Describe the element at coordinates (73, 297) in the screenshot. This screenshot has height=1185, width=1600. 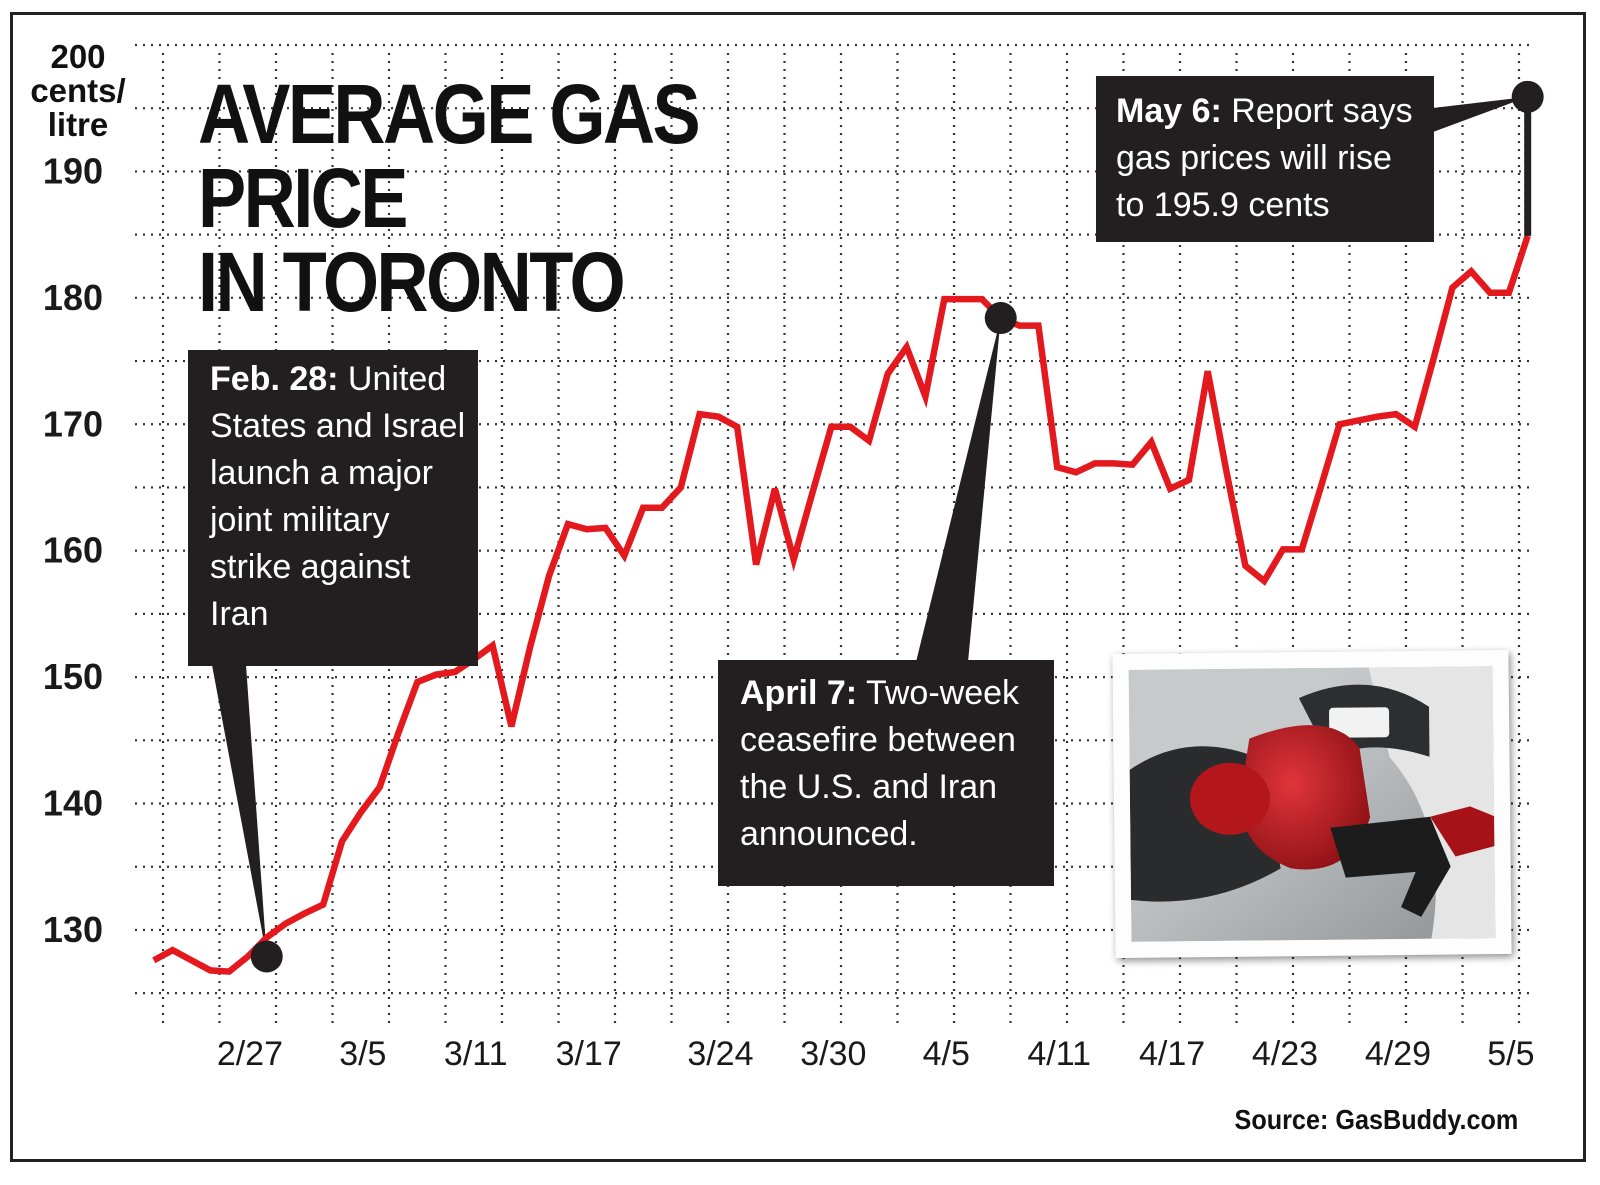
I see `y-tick-label: 180` at that location.